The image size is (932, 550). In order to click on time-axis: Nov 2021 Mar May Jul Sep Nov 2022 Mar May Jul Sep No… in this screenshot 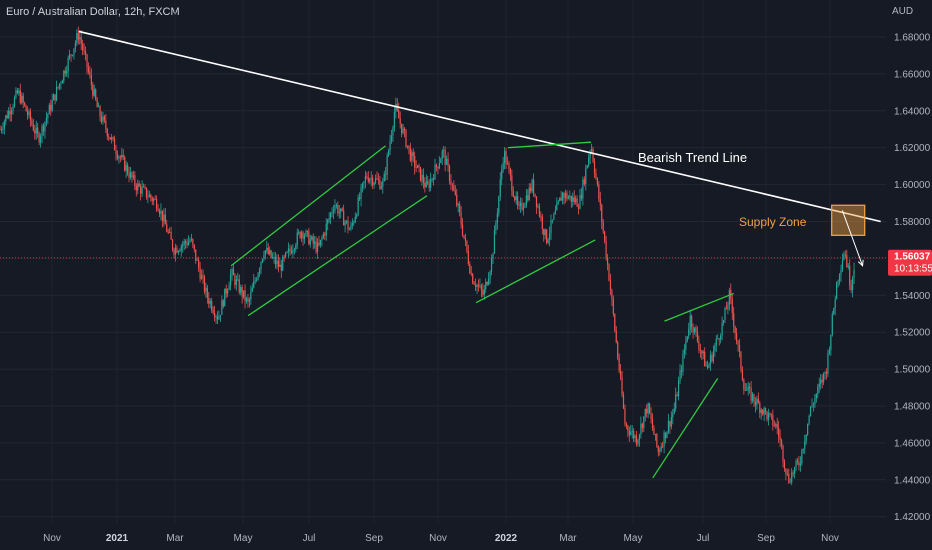, I will do `click(441, 538)`.